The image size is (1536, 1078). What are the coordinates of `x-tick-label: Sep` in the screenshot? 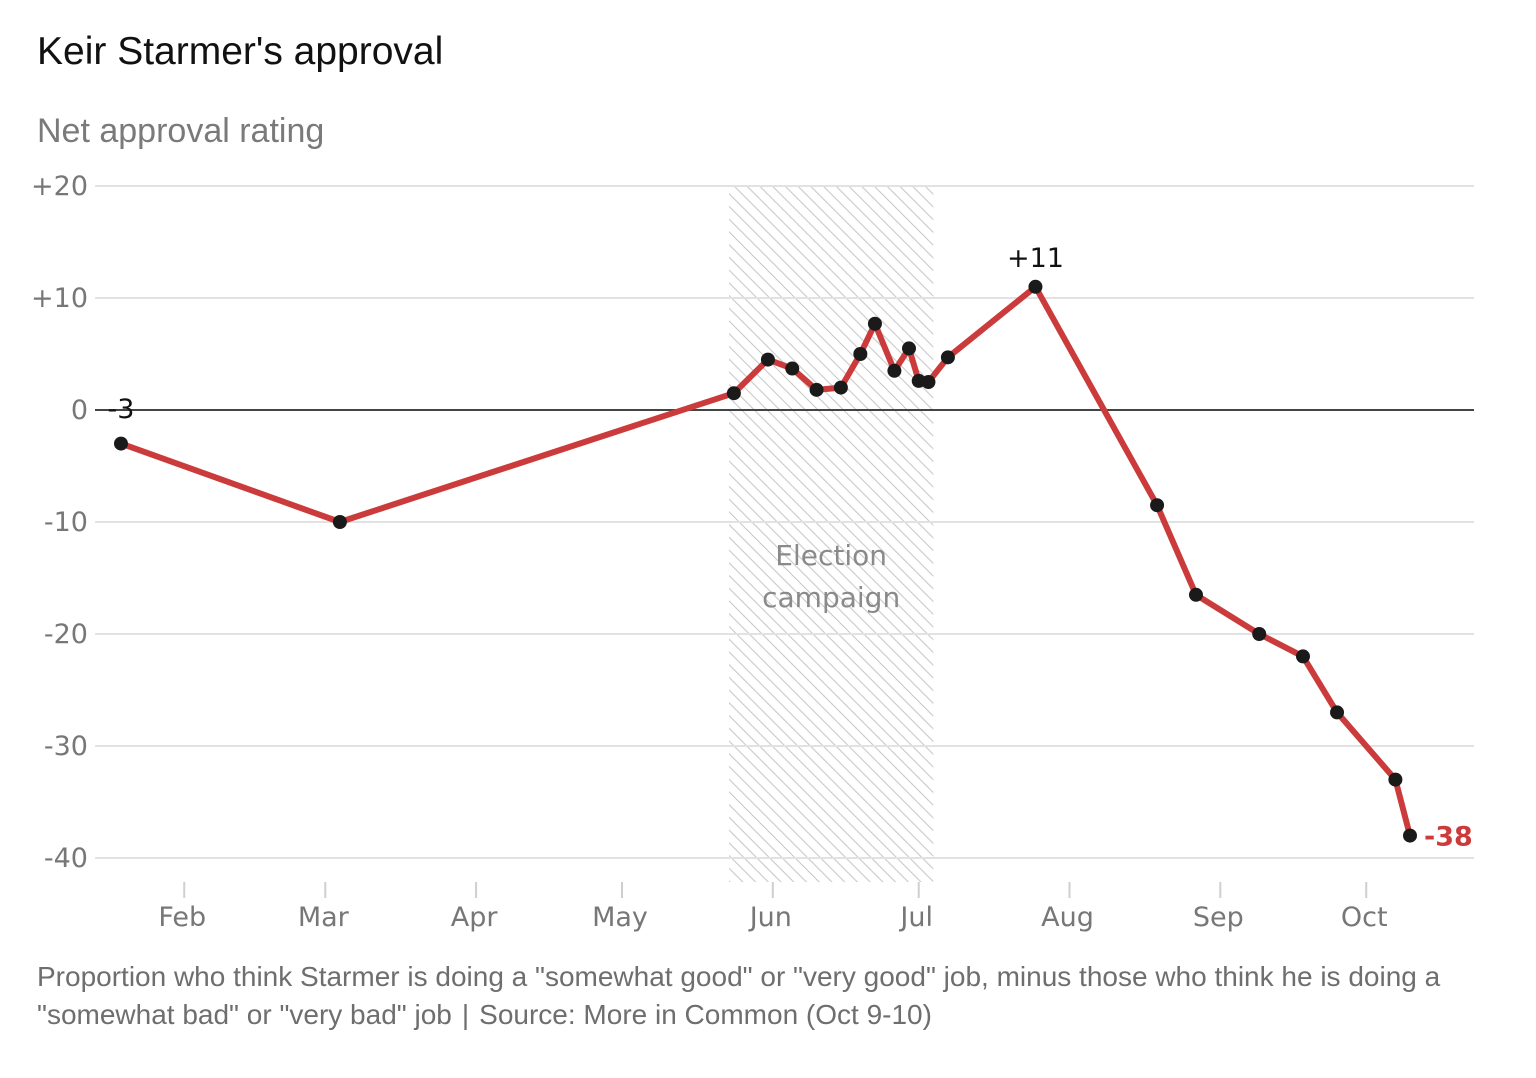 It's located at (1218, 917).